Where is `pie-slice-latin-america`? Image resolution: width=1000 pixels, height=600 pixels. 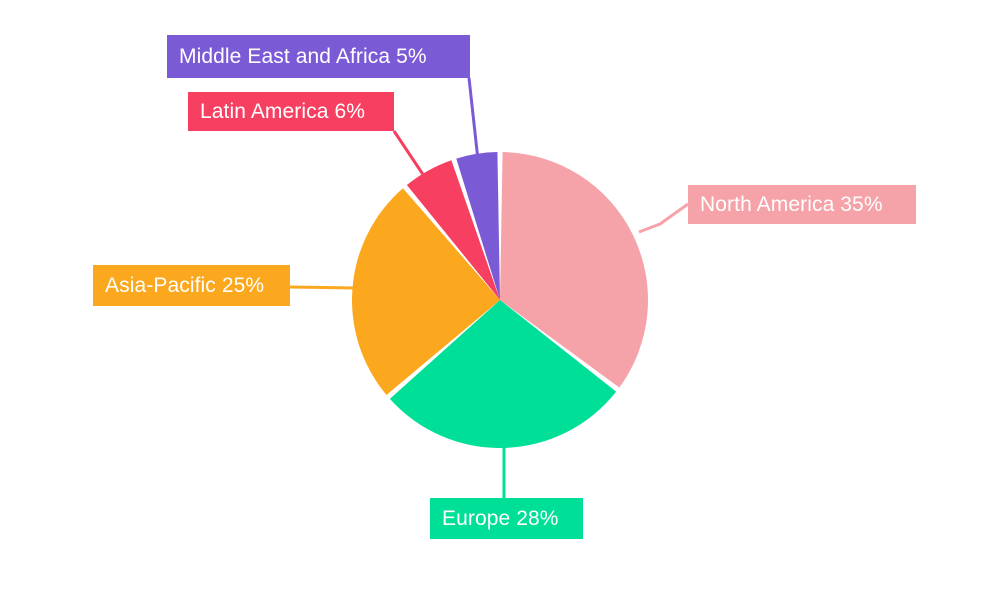 pie-slice-latin-america is located at coordinates (453, 230).